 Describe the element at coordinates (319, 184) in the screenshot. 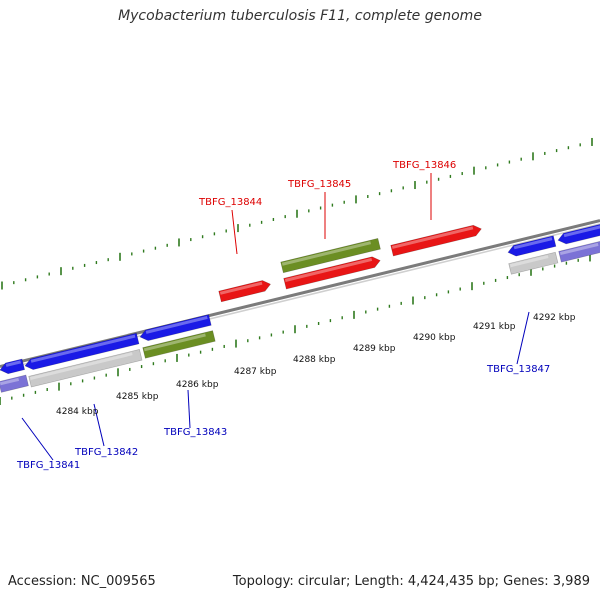

I see `gene-label-top: TBFG_13845` at that location.